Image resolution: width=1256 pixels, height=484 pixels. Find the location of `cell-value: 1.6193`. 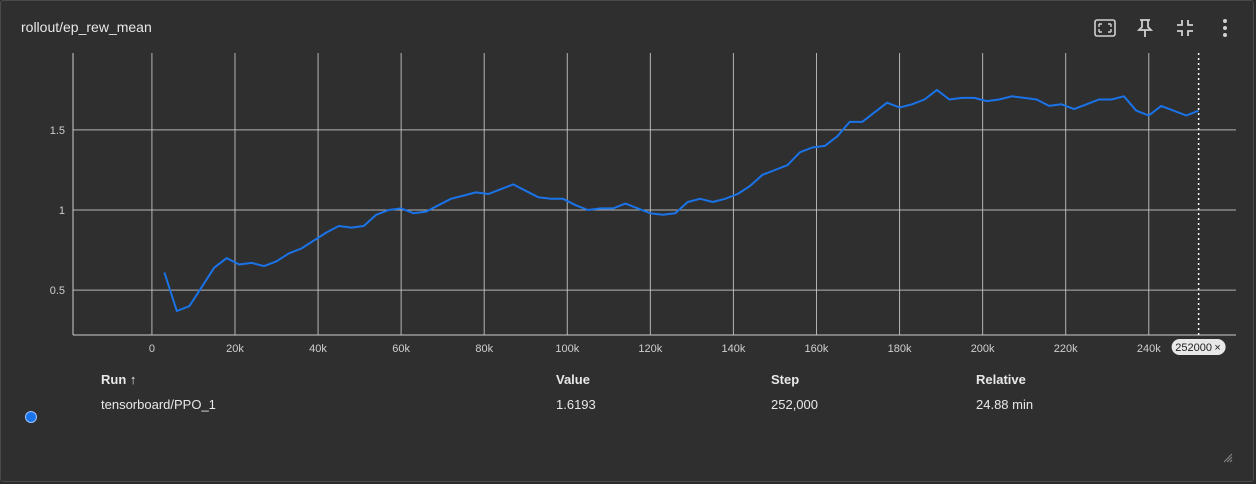

cell-value: 1.6193 is located at coordinates (576, 404).